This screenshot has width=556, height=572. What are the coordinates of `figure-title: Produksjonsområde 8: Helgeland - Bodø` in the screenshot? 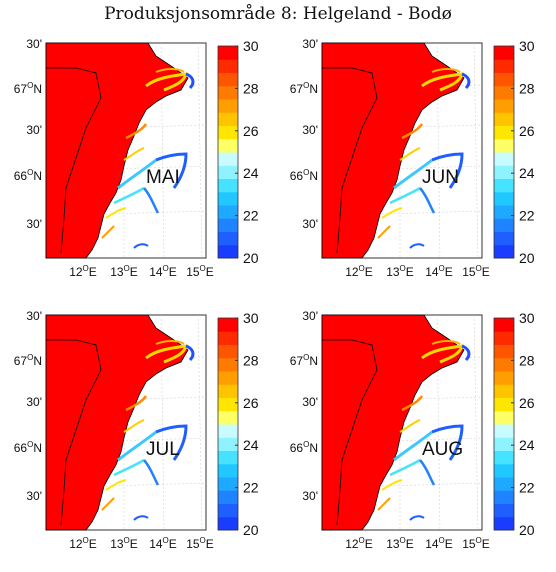 It's located at (278, 14).